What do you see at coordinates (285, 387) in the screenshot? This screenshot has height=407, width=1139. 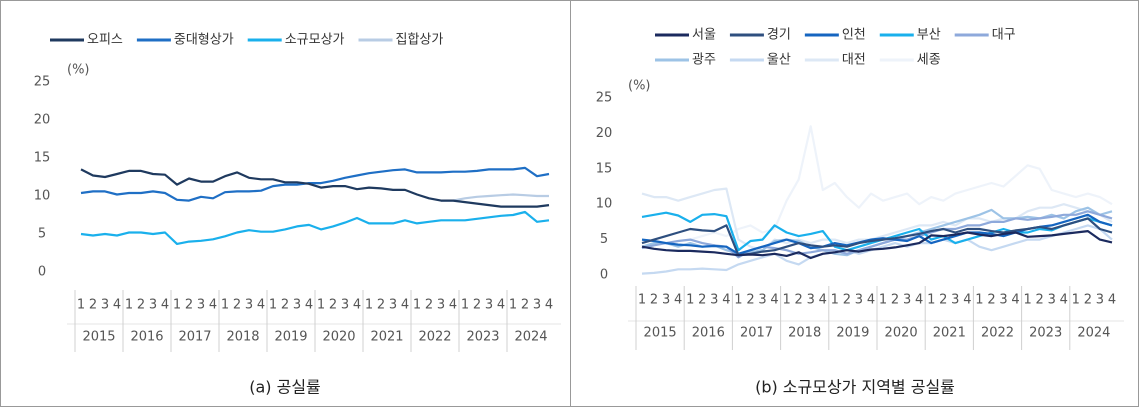 I see `caption: (a) 공실률` at bounding box center [285, 387].